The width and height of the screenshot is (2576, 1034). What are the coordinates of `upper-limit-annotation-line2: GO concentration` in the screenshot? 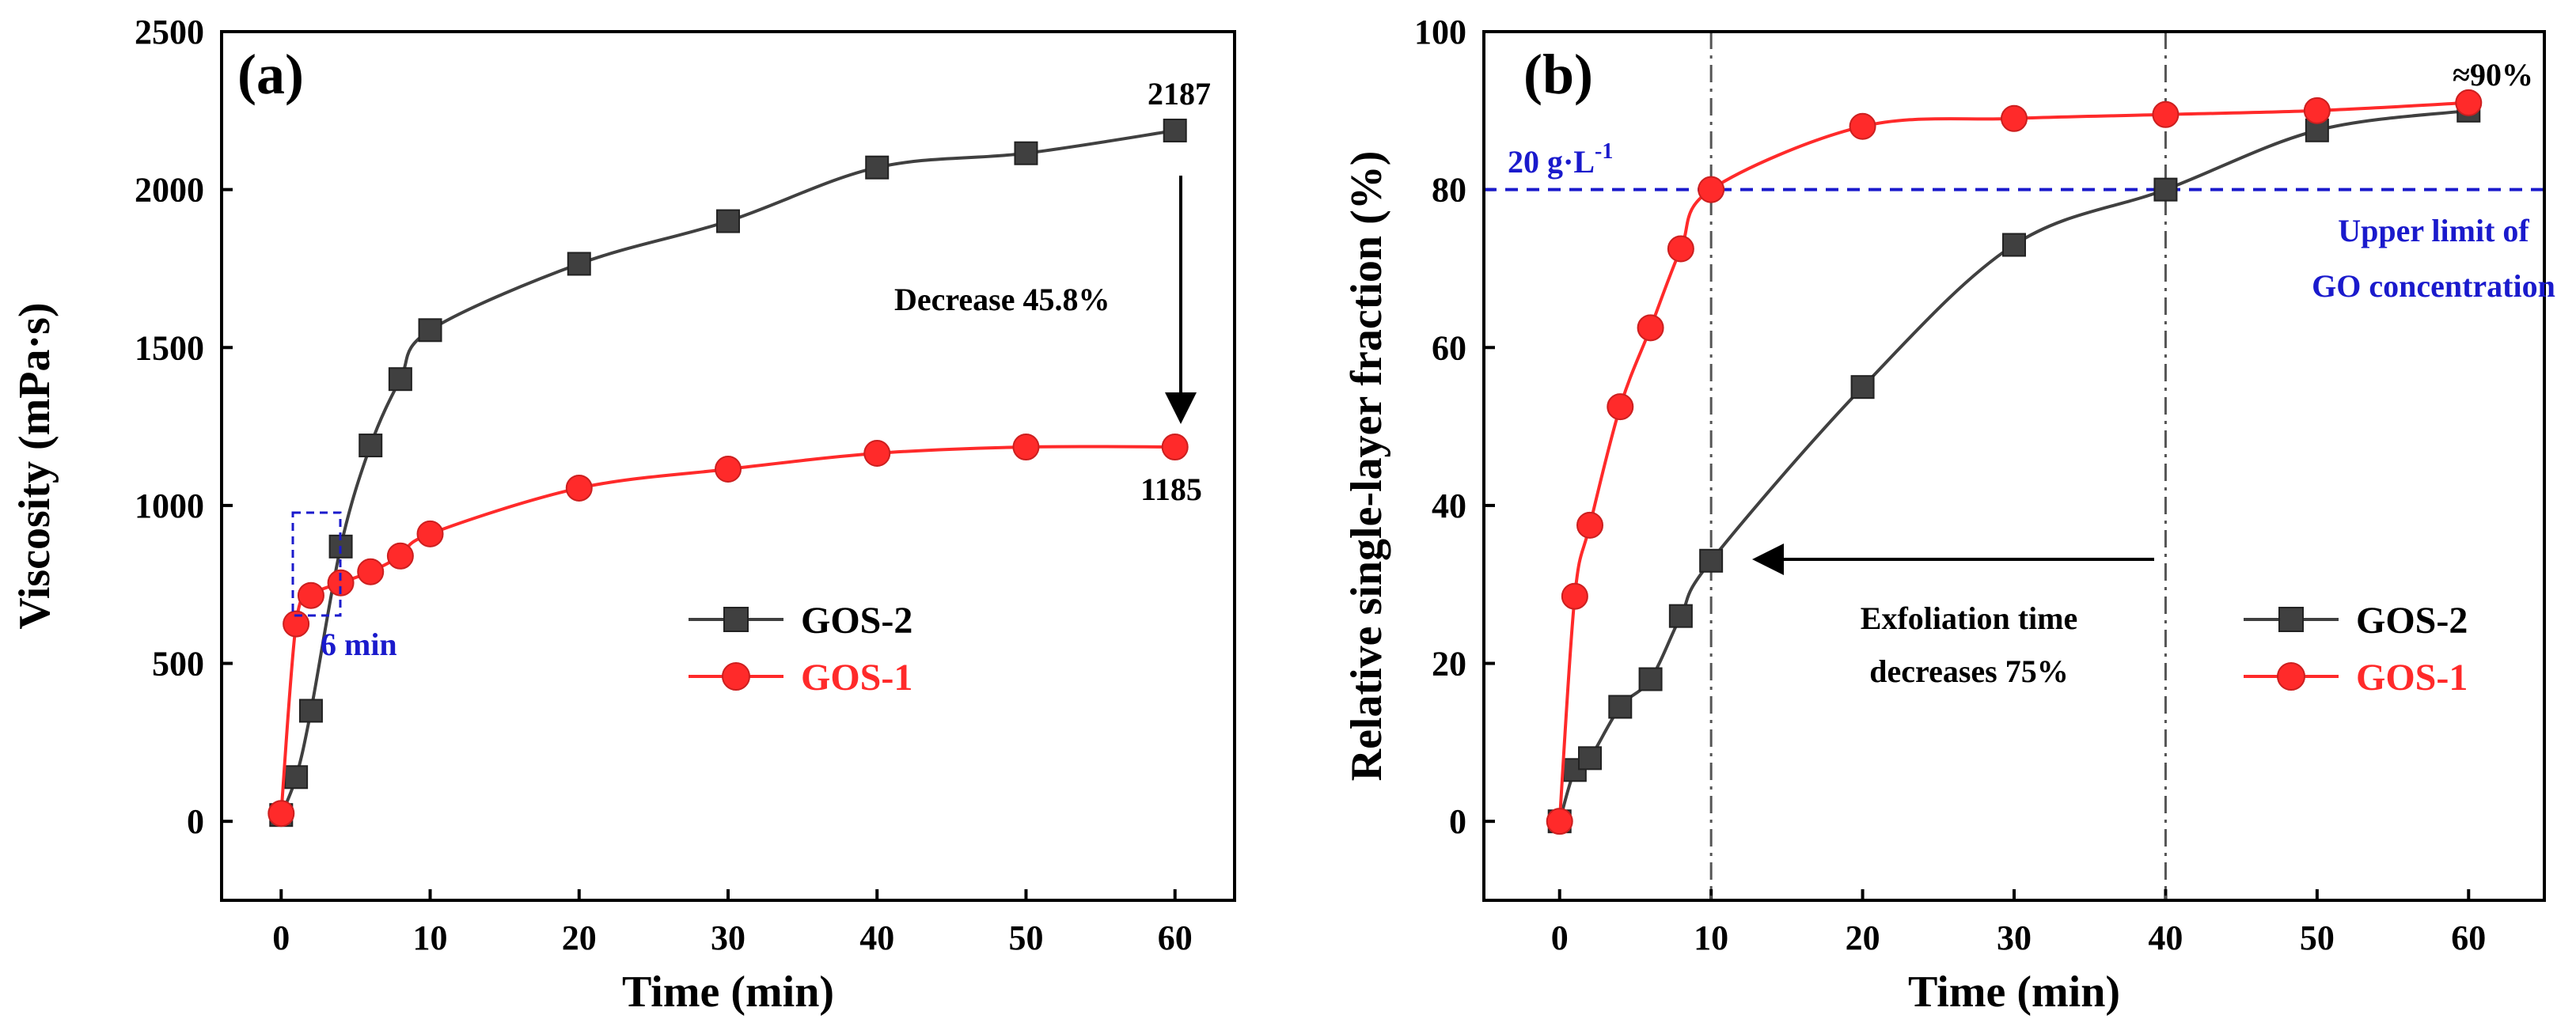 It's located at (2433, 286).